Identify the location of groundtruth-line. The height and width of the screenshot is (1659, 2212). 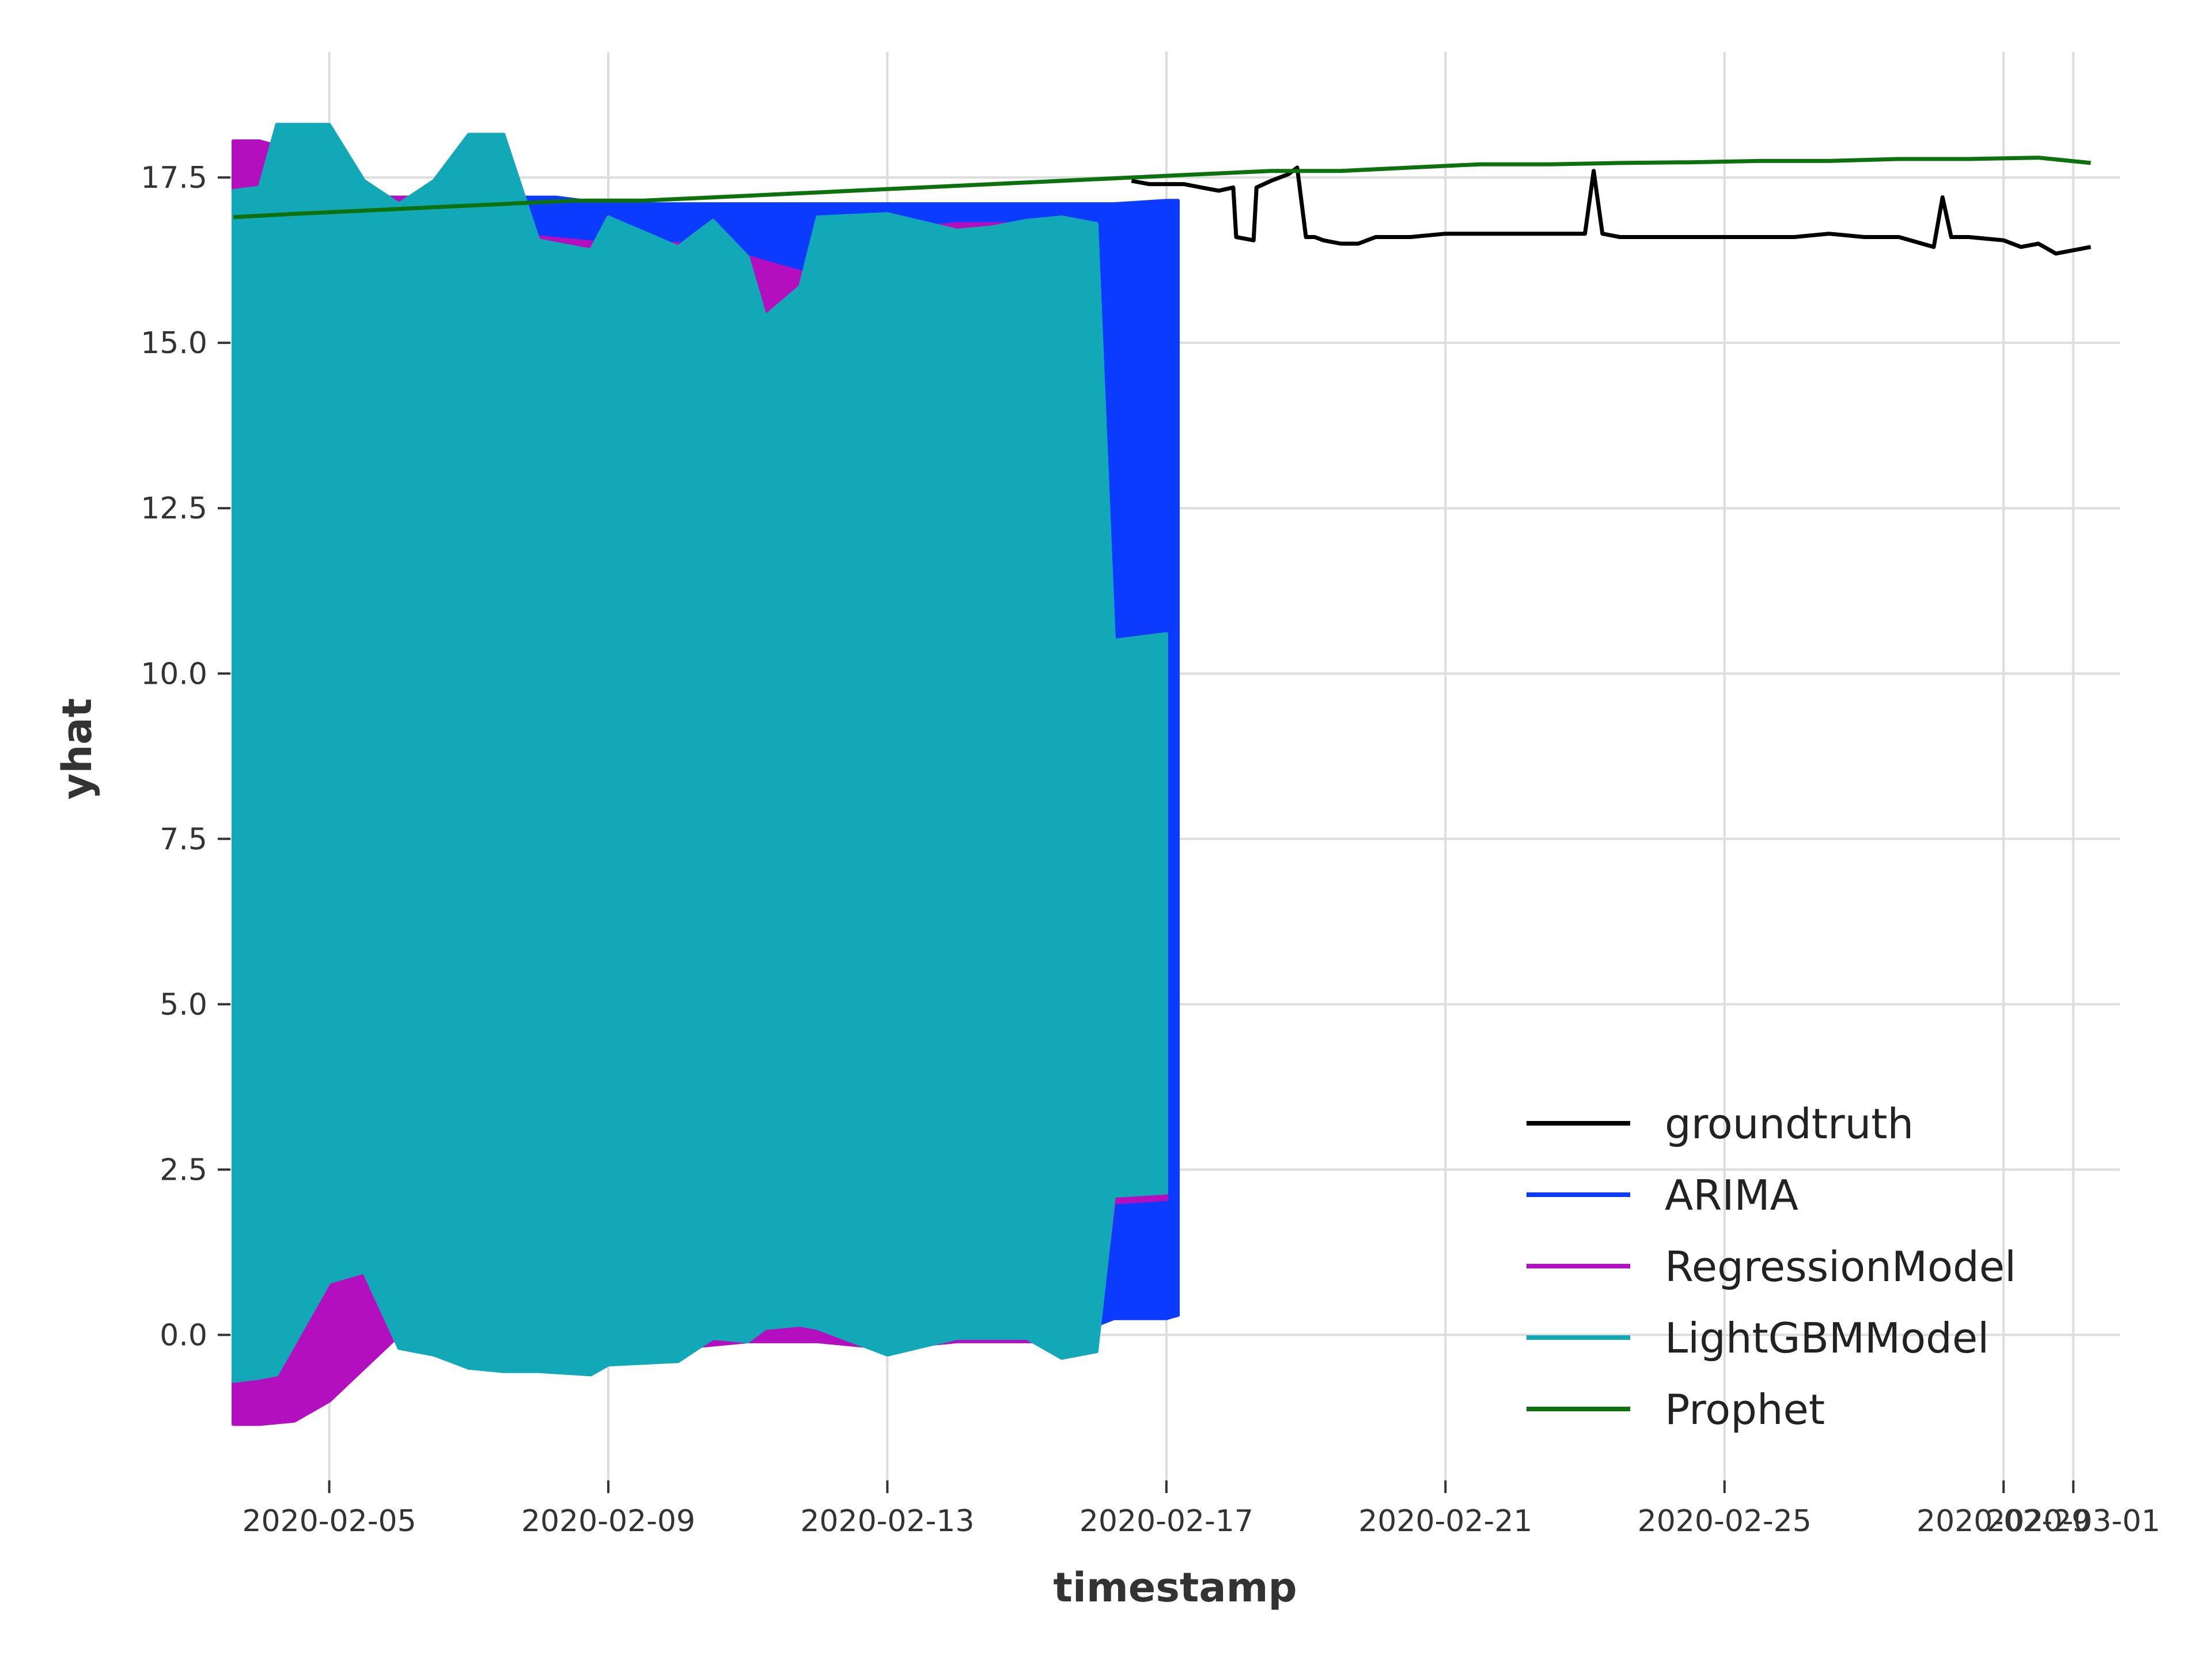
(1611, 210).